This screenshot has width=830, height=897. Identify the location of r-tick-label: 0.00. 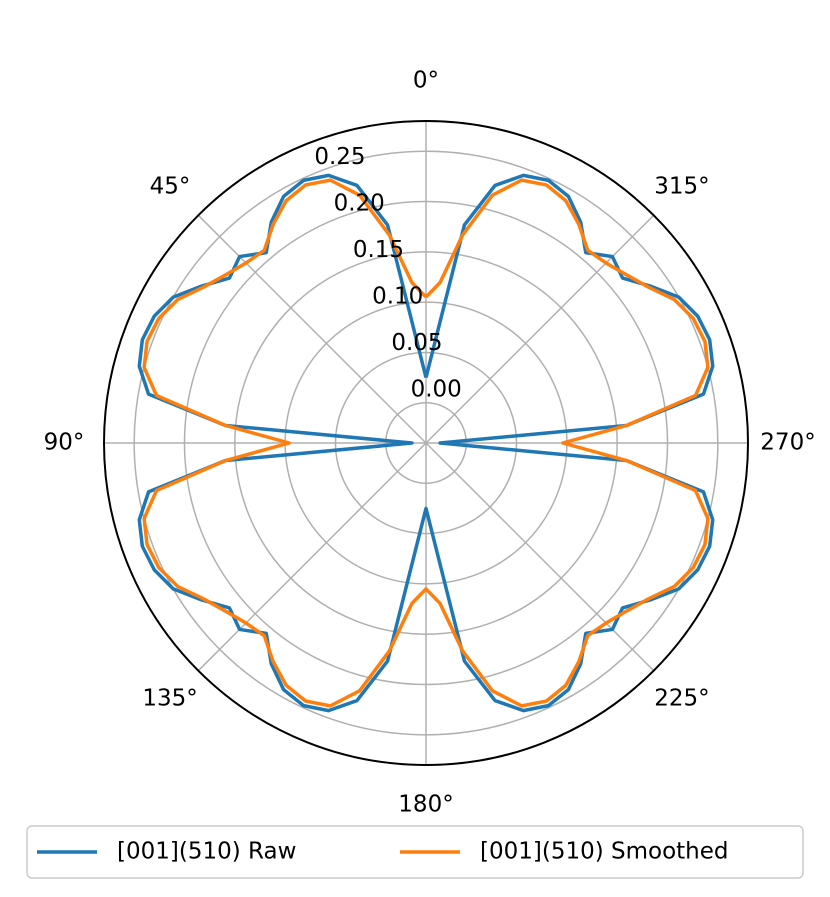
(436, 389).